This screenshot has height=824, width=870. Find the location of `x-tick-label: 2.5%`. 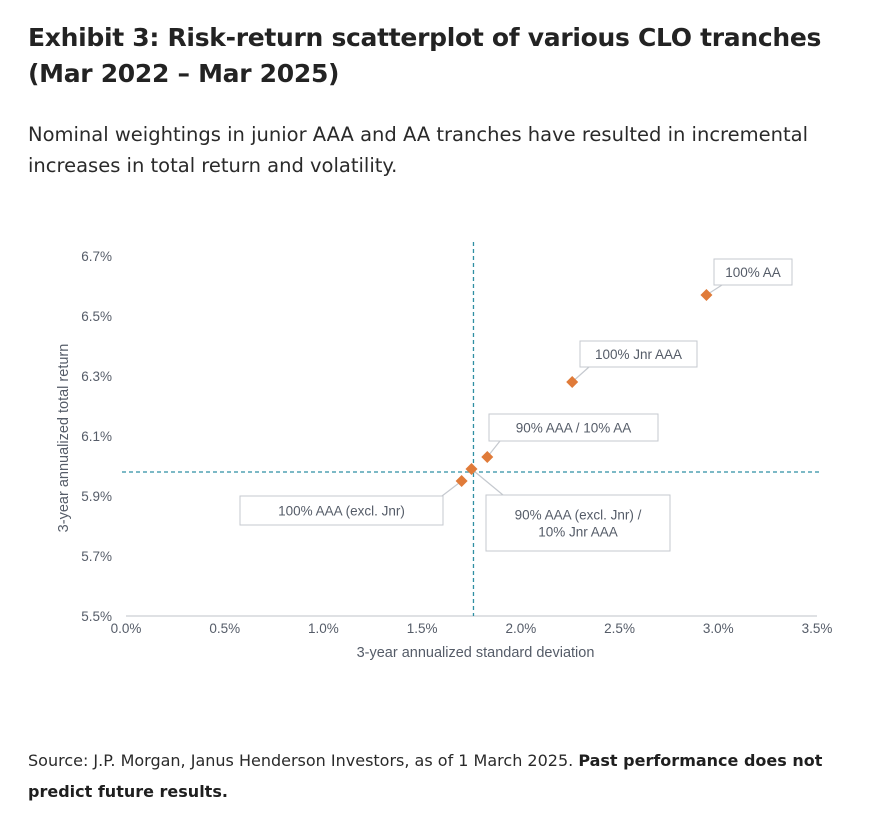

x-tick-label: 2.5% is located at coordinates (619, 628).